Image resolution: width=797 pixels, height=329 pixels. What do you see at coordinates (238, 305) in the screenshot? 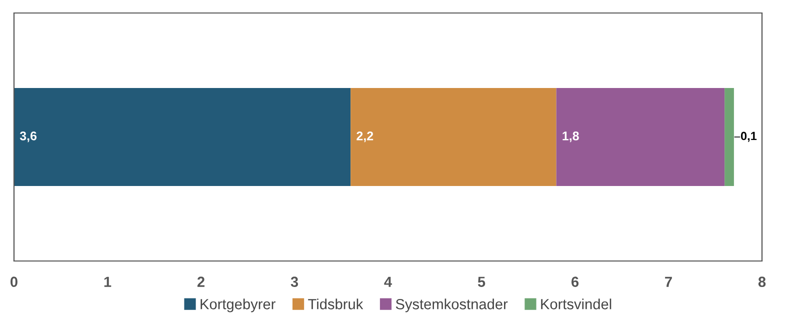
I see `legend-label: Kortgebyrer` at bounding box center [238, 305].